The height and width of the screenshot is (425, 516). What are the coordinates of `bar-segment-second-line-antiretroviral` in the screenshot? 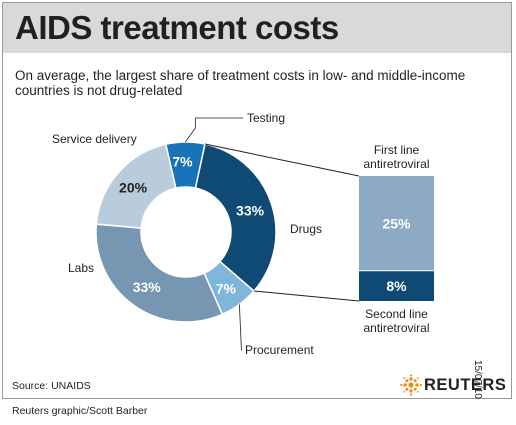 It's located at (396, 285).